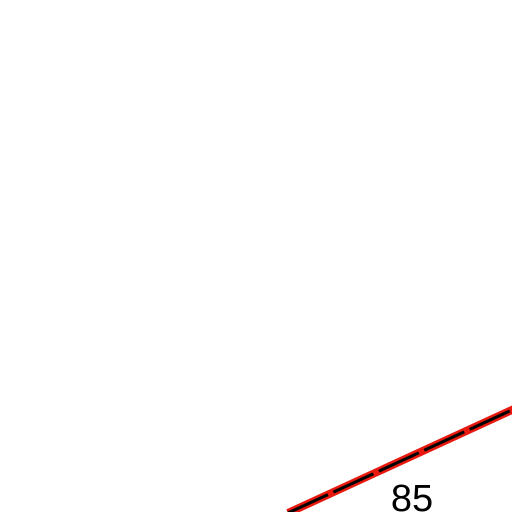 The height and width of the screenshot is (512, 512). I want to click on road, so click(399, 458).